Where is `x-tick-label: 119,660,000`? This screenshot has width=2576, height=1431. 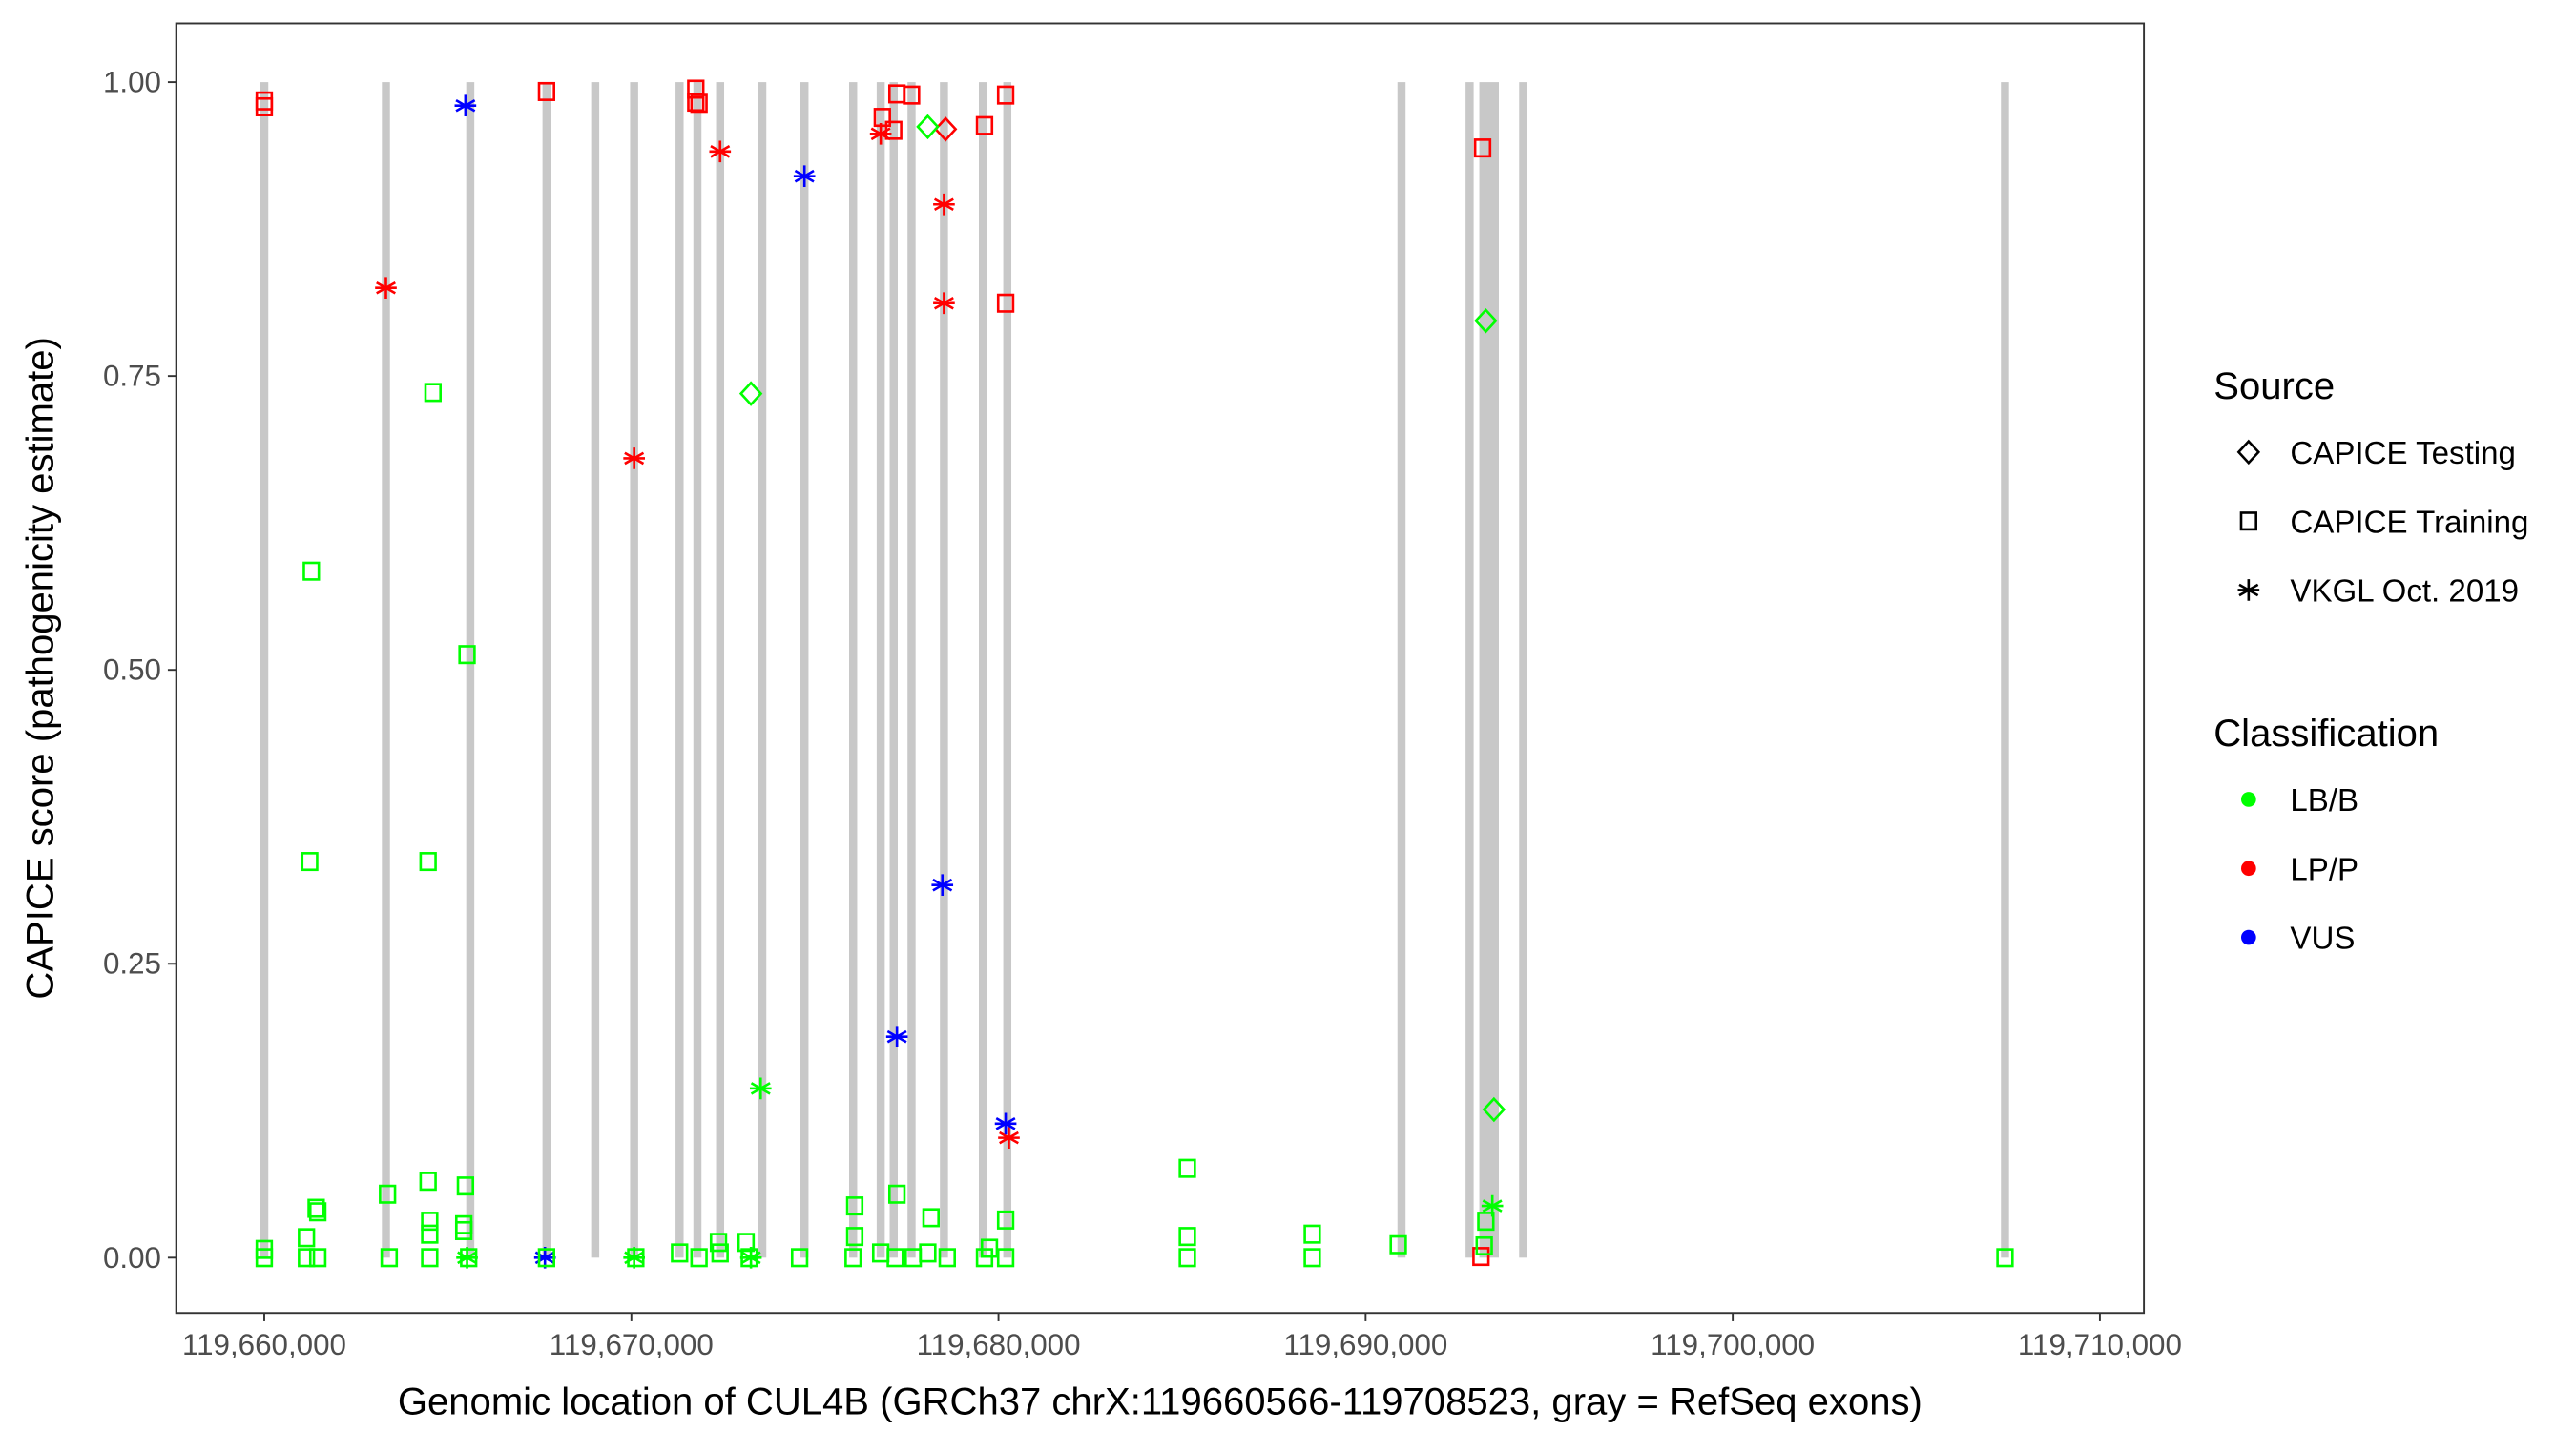 x-tick-label: 119,660,000 is located at coordinates (264, 1344).